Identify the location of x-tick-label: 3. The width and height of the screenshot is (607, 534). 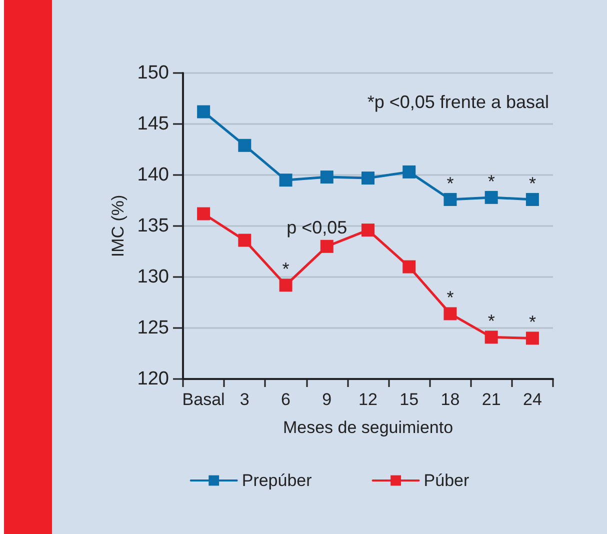
(245, 399).